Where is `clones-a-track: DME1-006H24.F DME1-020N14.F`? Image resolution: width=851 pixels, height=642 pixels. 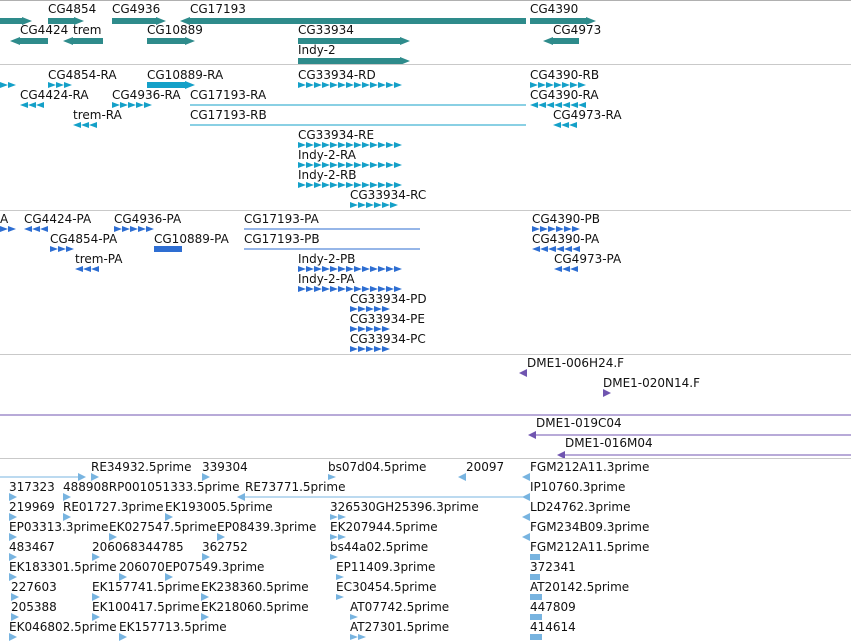
clones-a-track: DME1-006H24.F DME1-020N14.F is located at coordinates (425, 383).